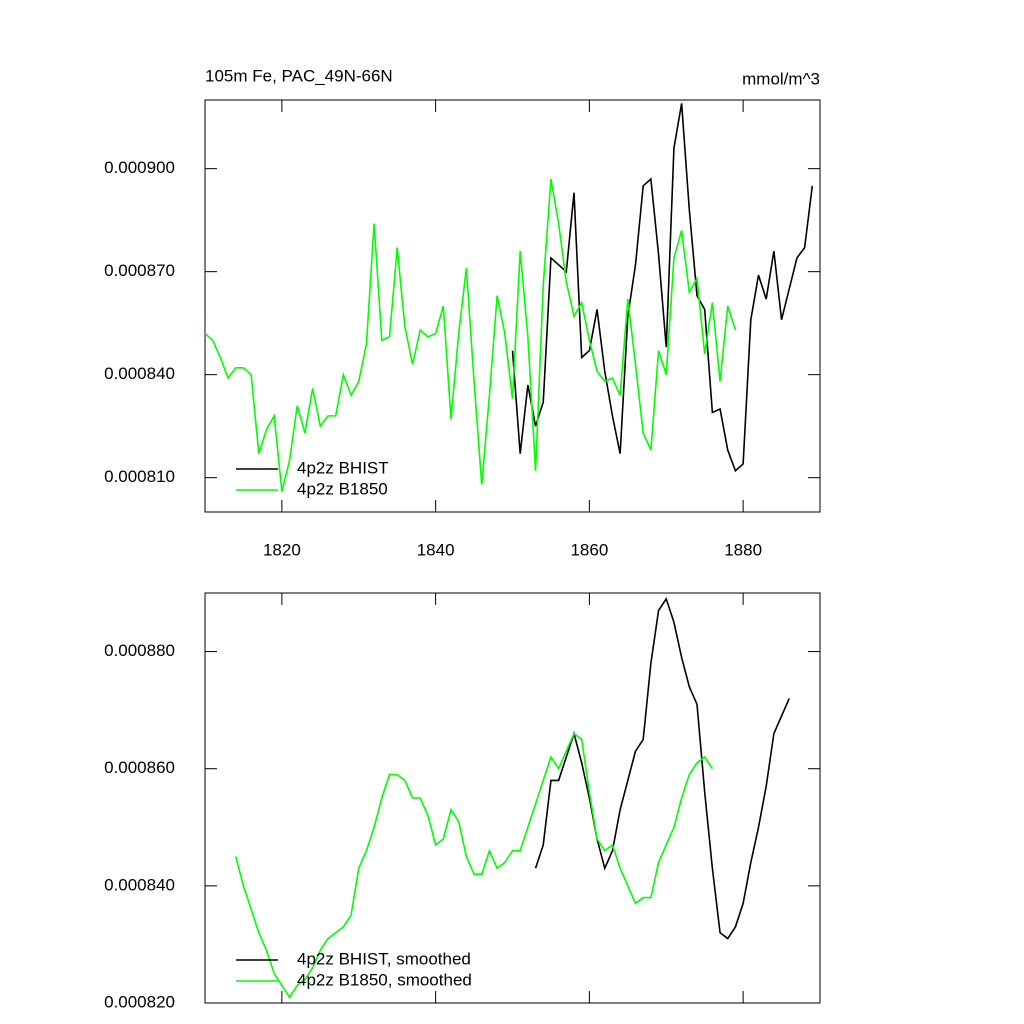 Image resolution: width=1024 pixels, height=1024 pixels. Describe the element at coordinates (384, 979) in the screenshot. I see `legend-label: 4p2z B1850, smoothed` at that location.